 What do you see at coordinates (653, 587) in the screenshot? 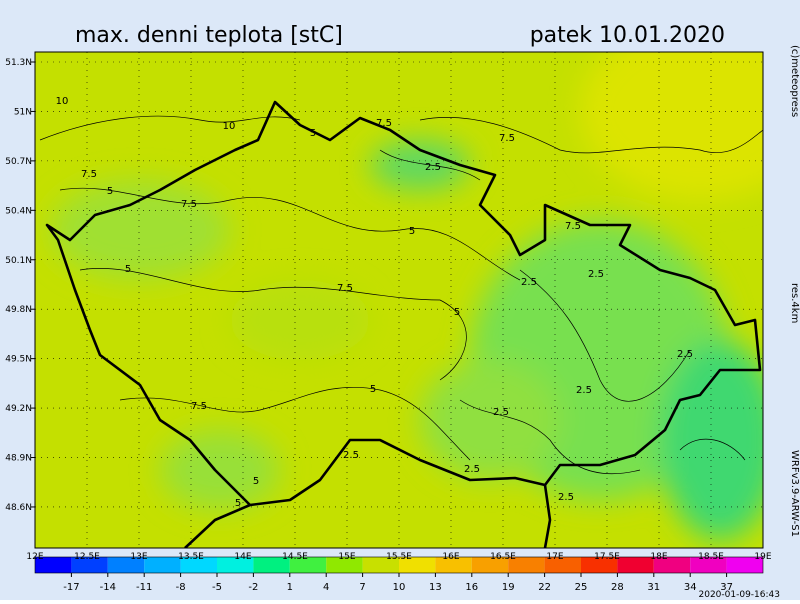
I see `colorbar-label: 31` at bounding box center [653, 587].